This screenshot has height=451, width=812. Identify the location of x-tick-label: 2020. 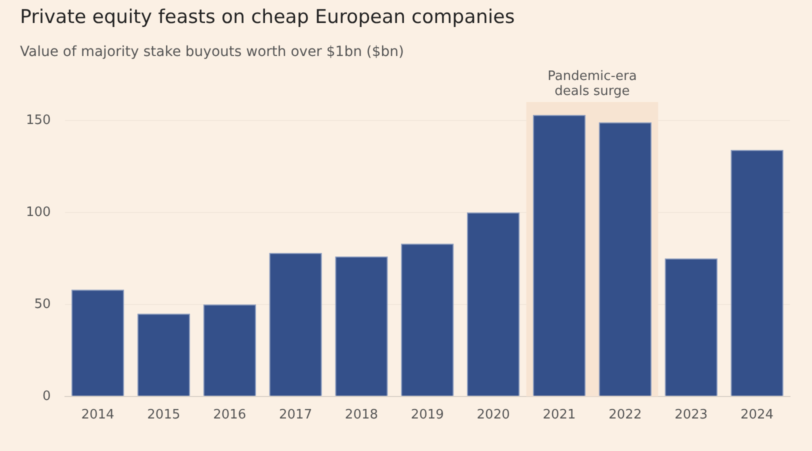
(493, 415).